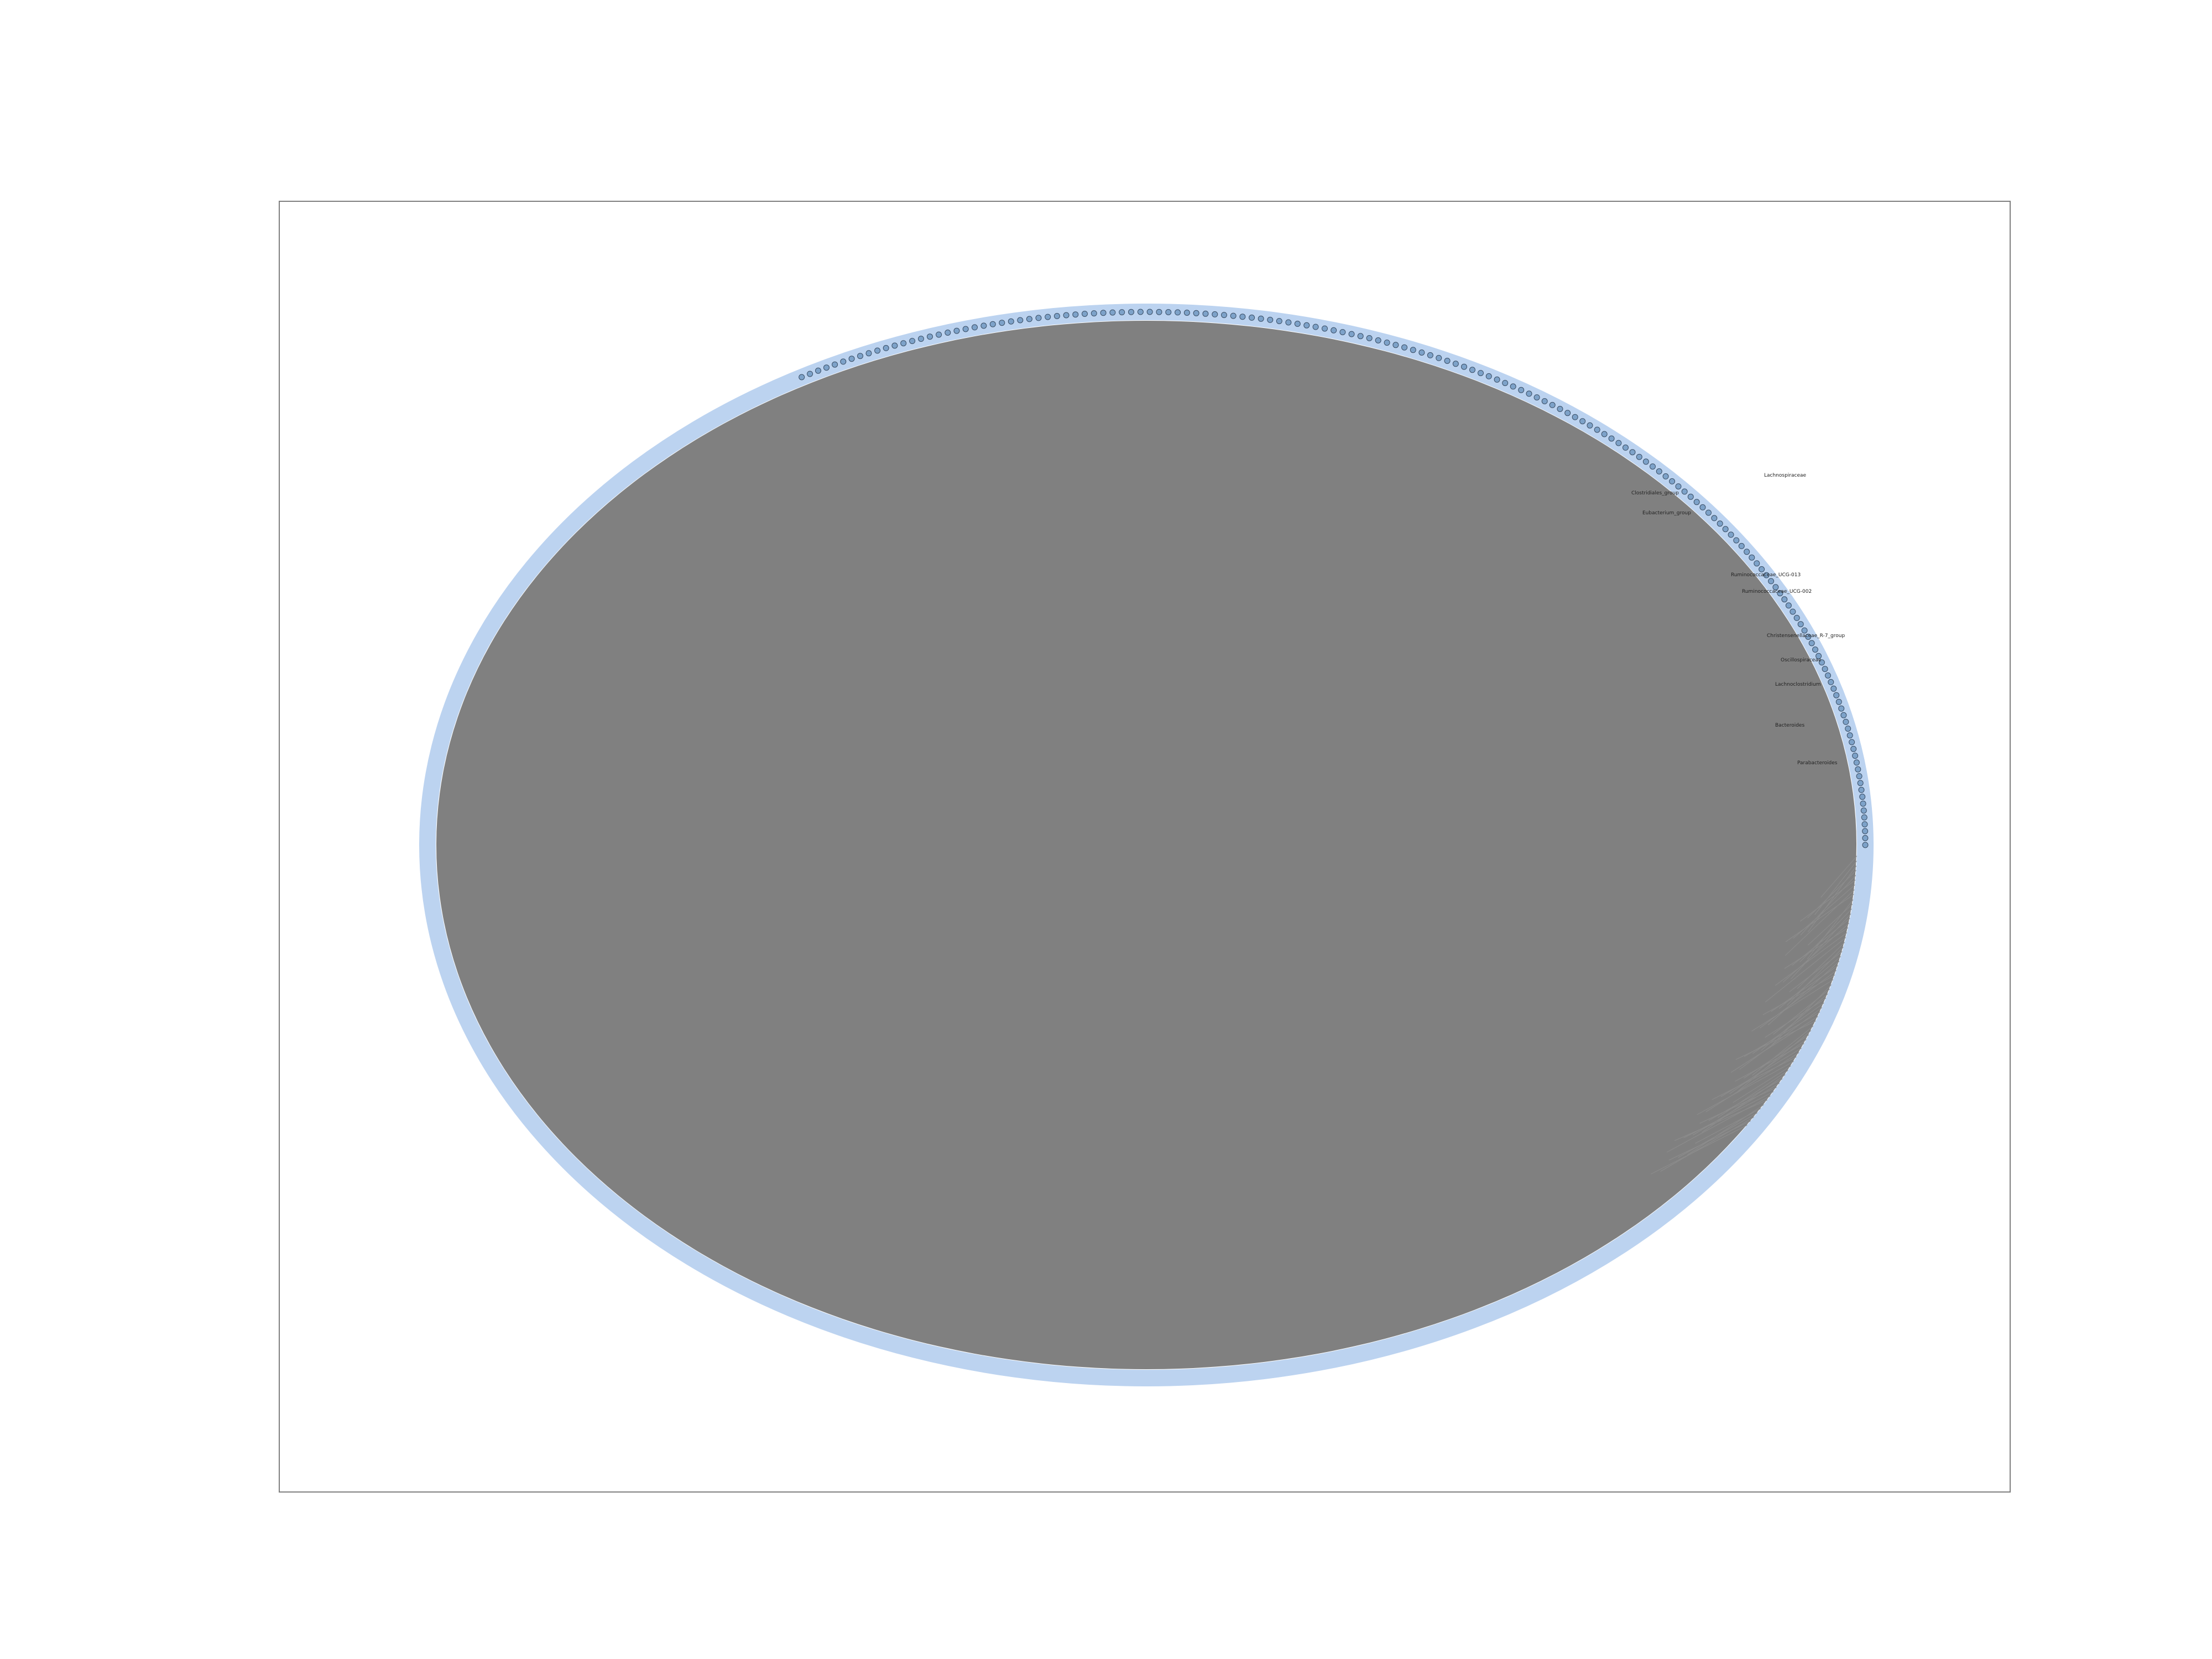 The height and width of the screenshot is (1659, 2212). What do you see at coordinates (1802, 660) in the screenshot?
I see `node-label-7: Oscillospiraceae` at bounding box center [1802, 660].